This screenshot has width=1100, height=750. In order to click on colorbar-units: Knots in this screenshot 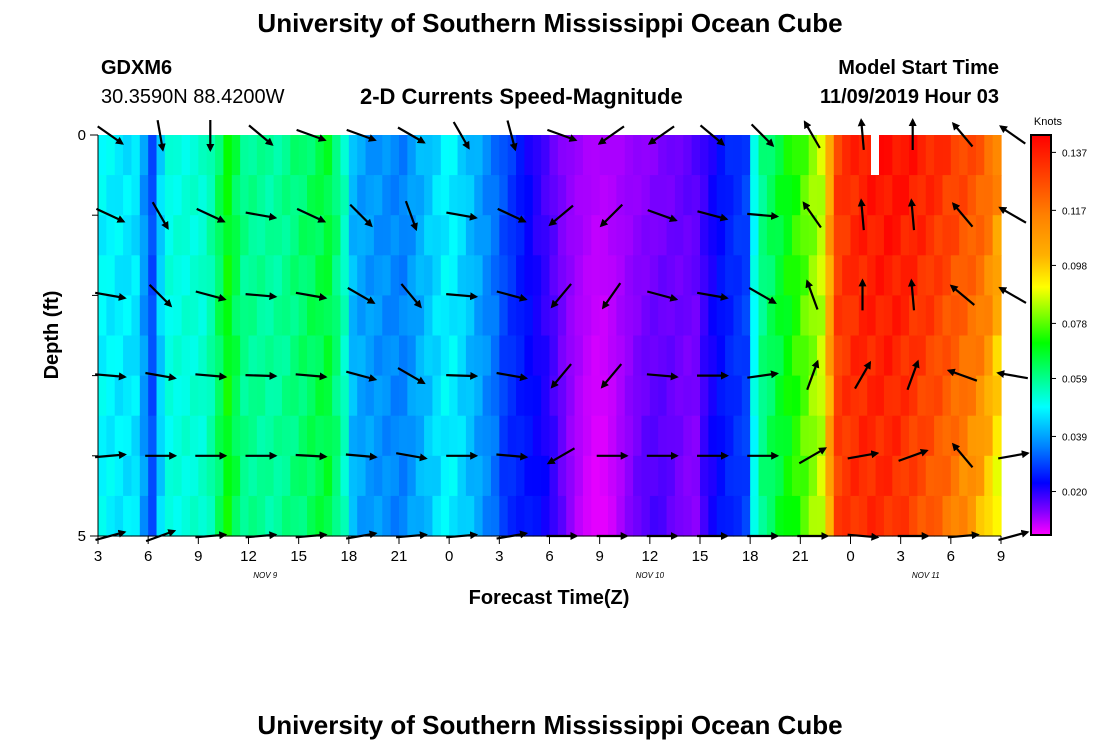, I will do `click(1048, 122)`.